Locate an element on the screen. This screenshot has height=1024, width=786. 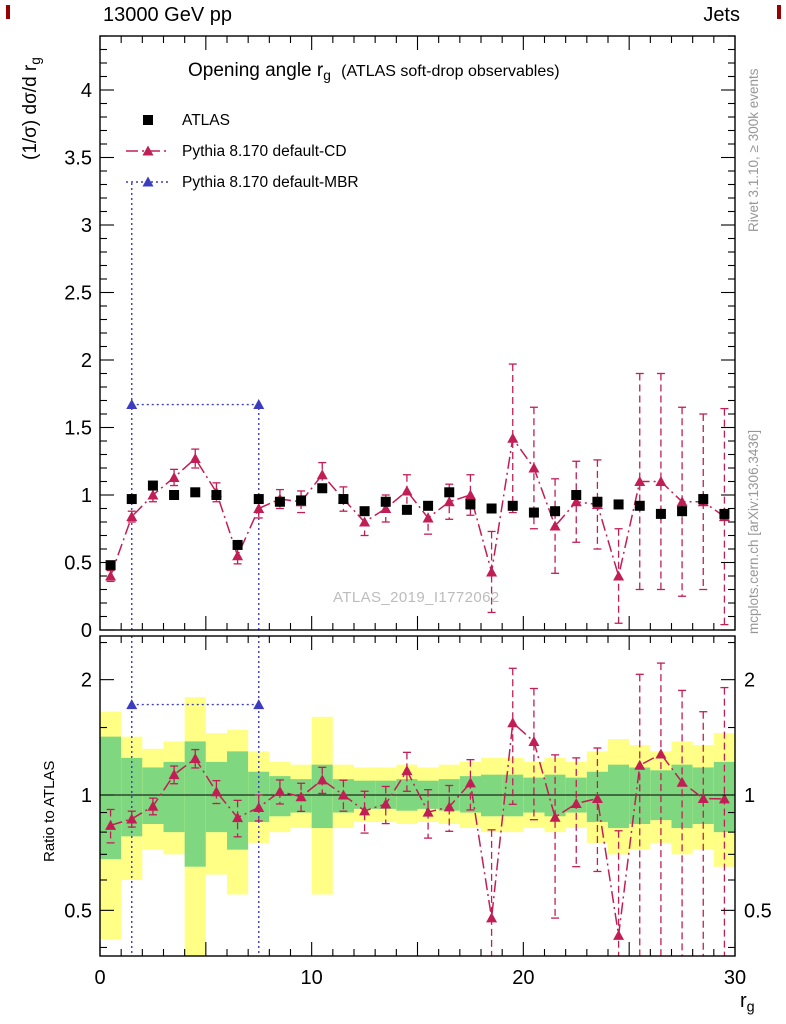
svg-text: 30 is located at coordinates (735, 978).